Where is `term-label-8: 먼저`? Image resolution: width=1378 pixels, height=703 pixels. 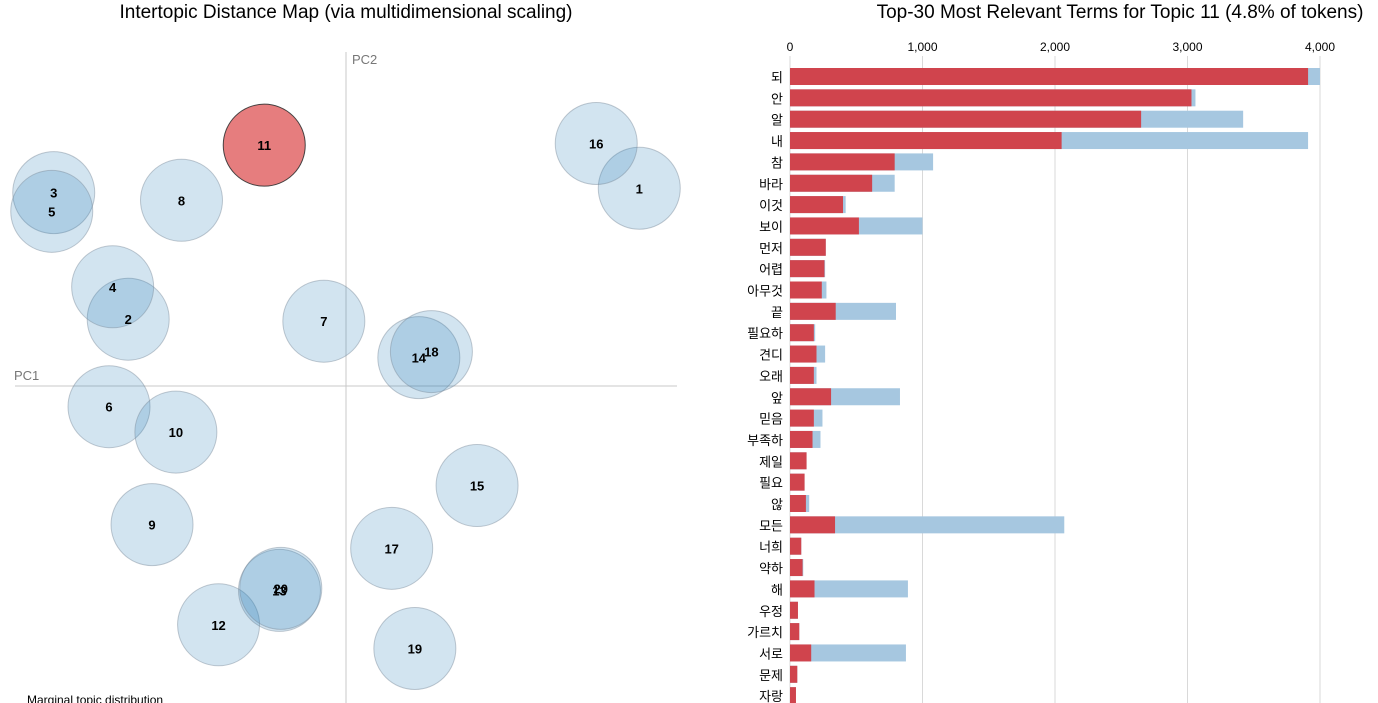
term-label-8: 먼저 is located at coordinates (771, 249).